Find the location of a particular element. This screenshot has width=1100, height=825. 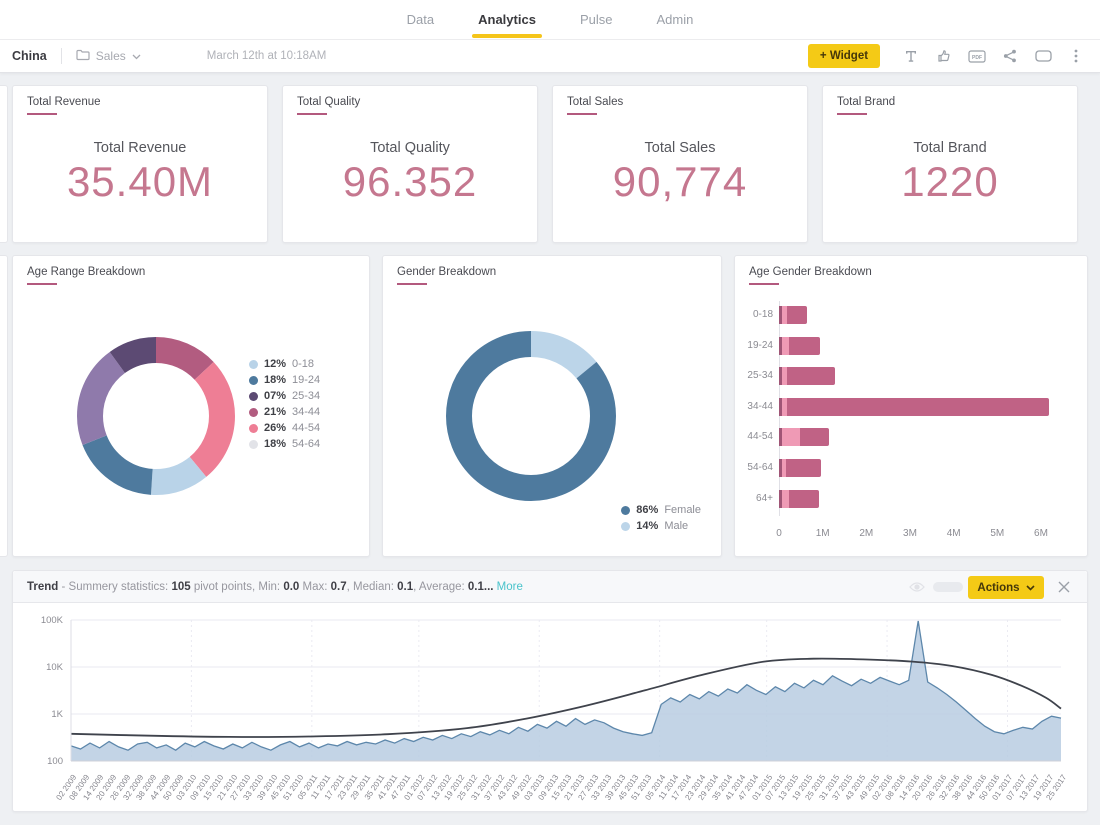

more-menu-icon is located at coordinates (1076, 56).